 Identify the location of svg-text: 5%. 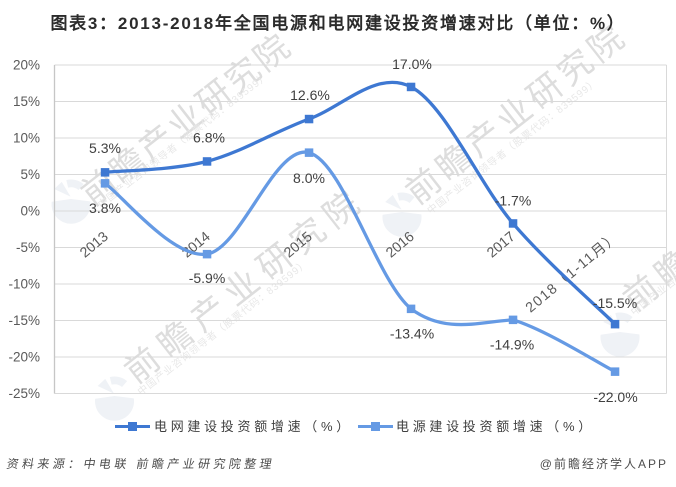
(30, 174).